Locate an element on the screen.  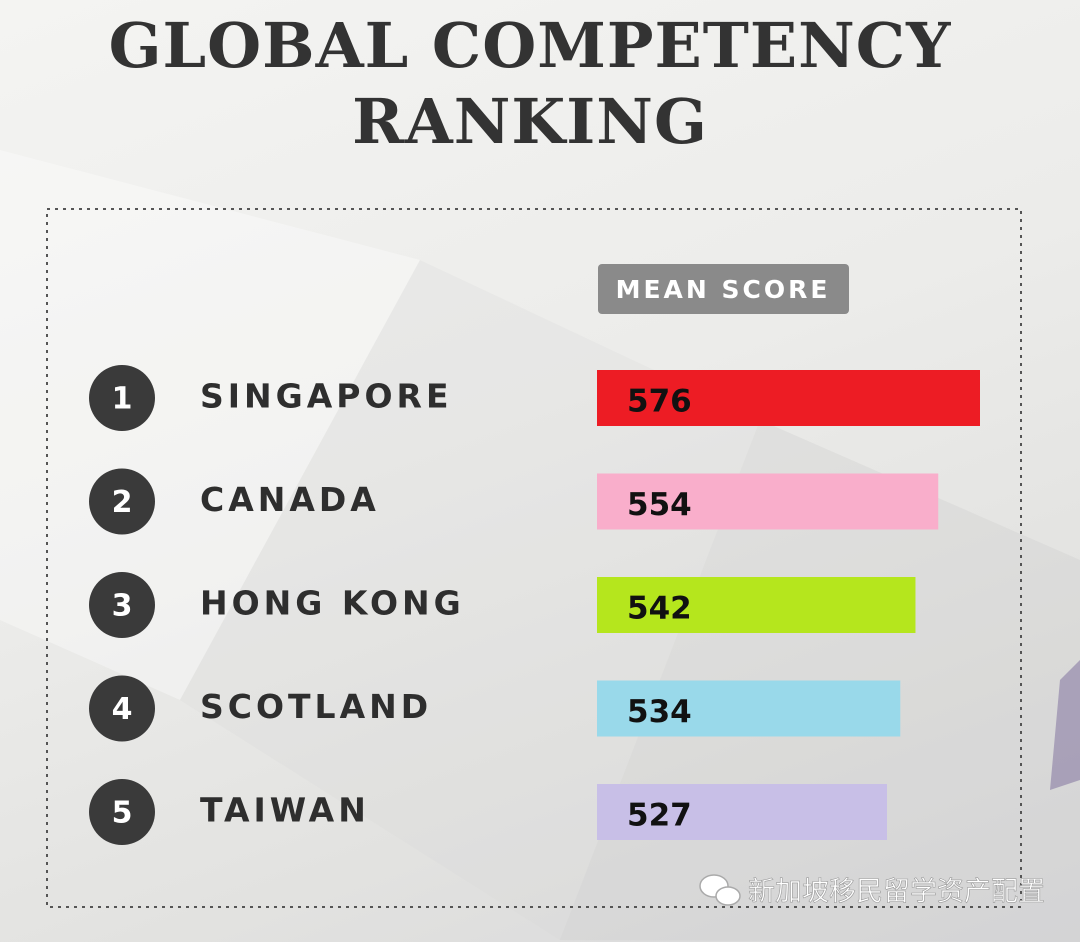
rank-number: 5 is located at coordinates (122, 813).